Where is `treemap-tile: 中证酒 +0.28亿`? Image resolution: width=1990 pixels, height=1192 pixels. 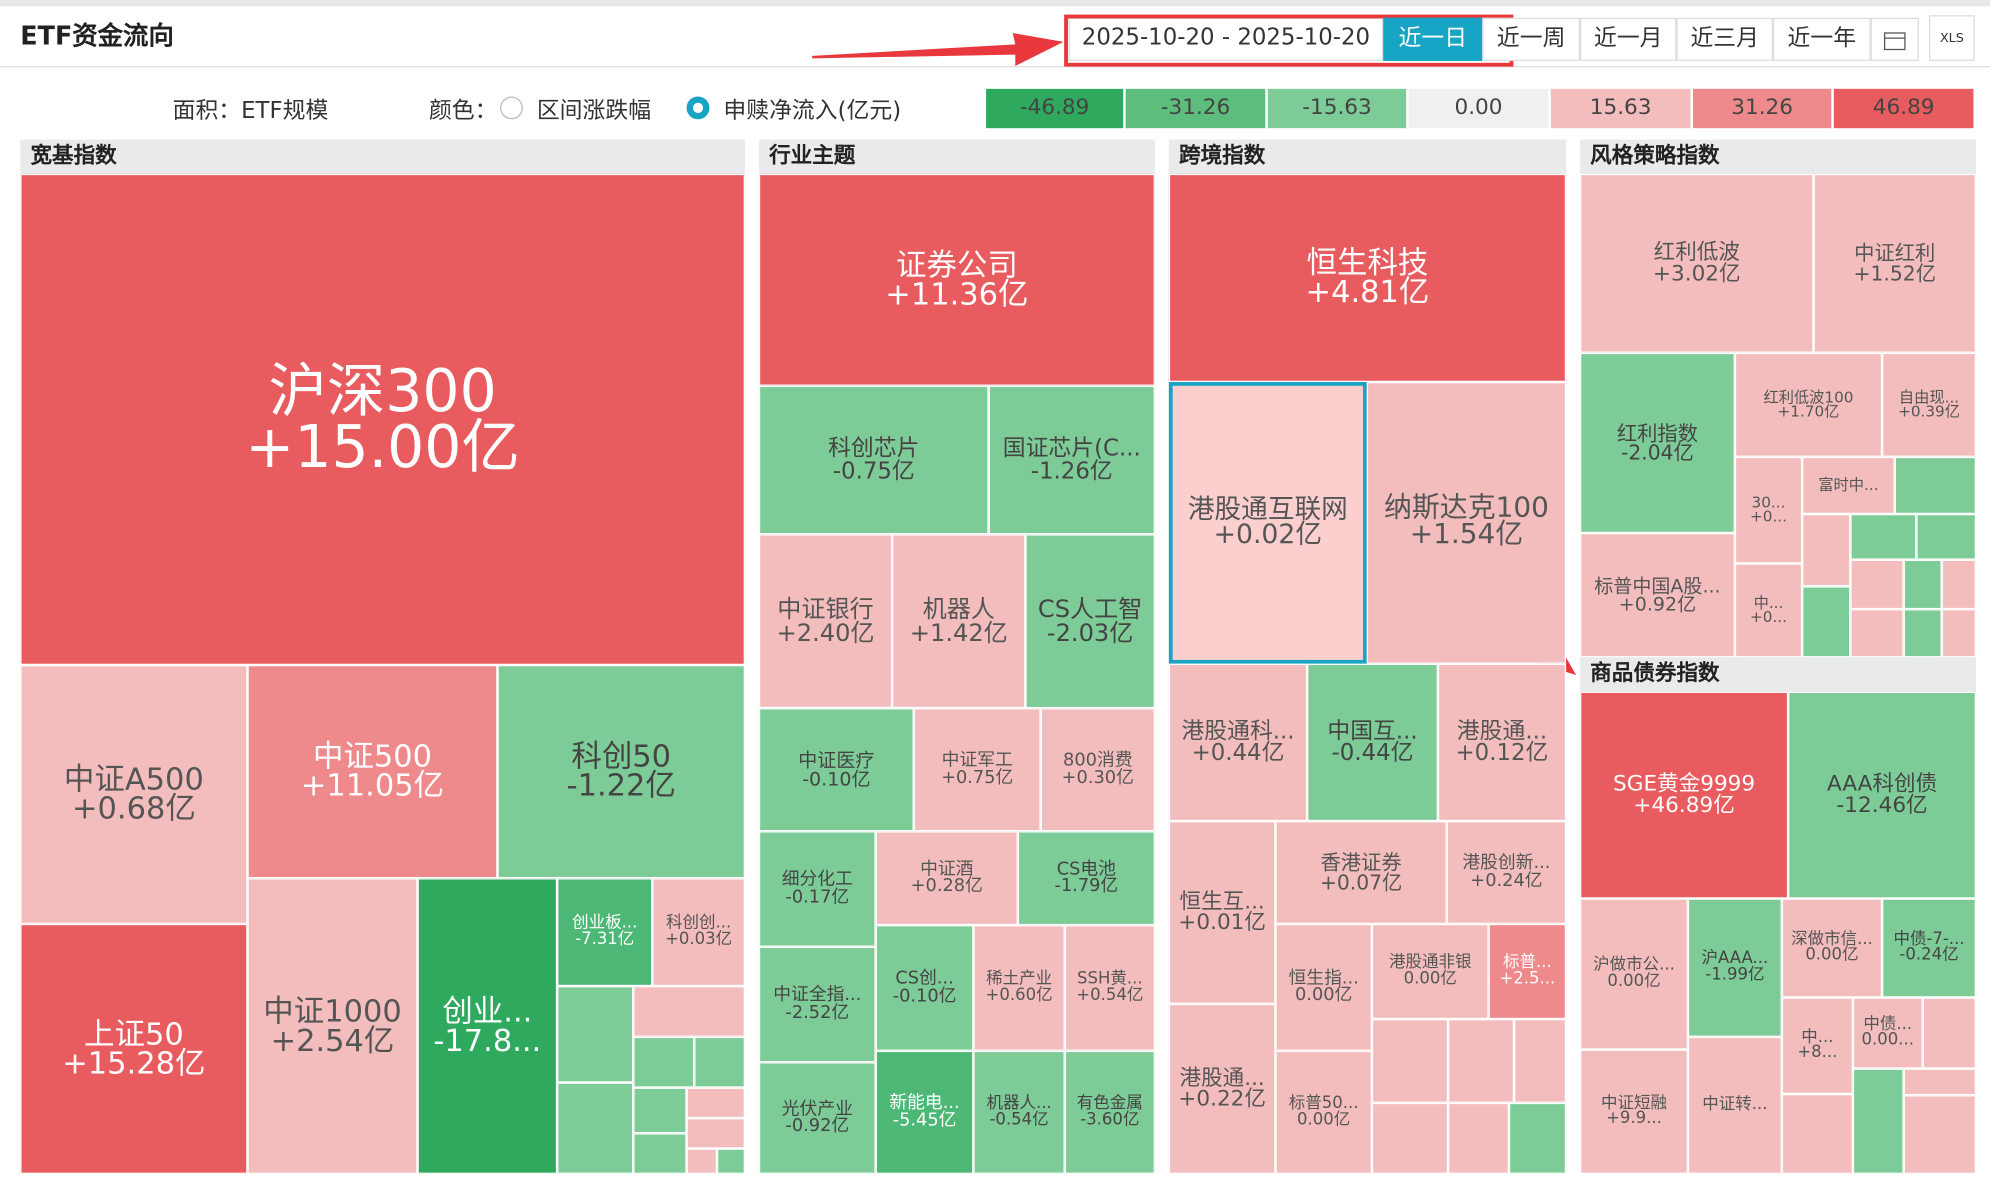
treemap-tile: 中证酒 +0.28亿 is located at coordinates (946, 878).